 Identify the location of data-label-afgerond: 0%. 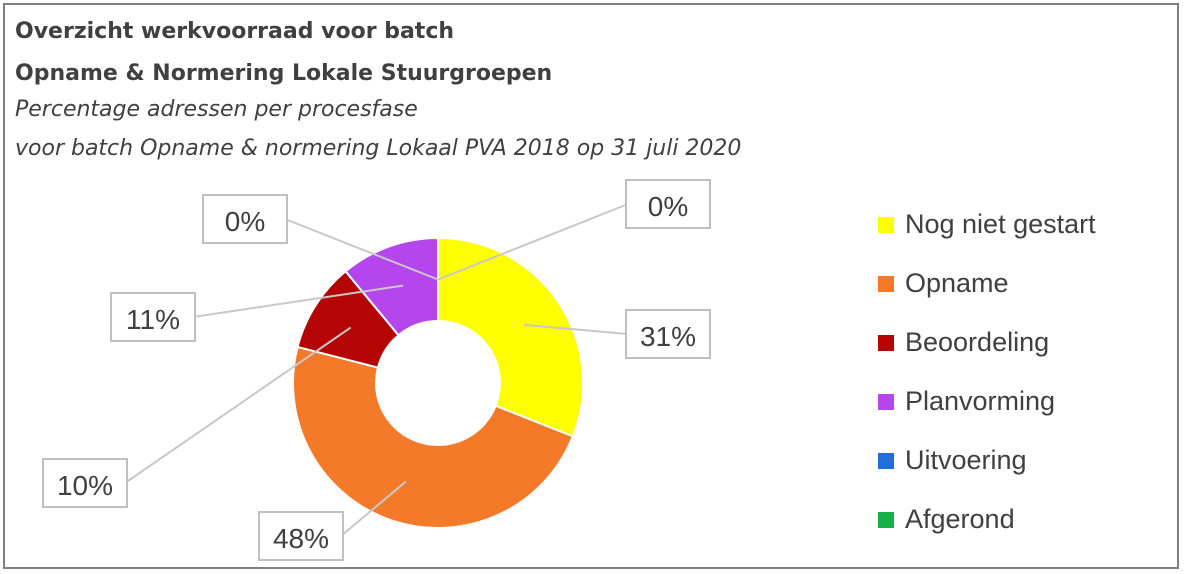
(668, 206).